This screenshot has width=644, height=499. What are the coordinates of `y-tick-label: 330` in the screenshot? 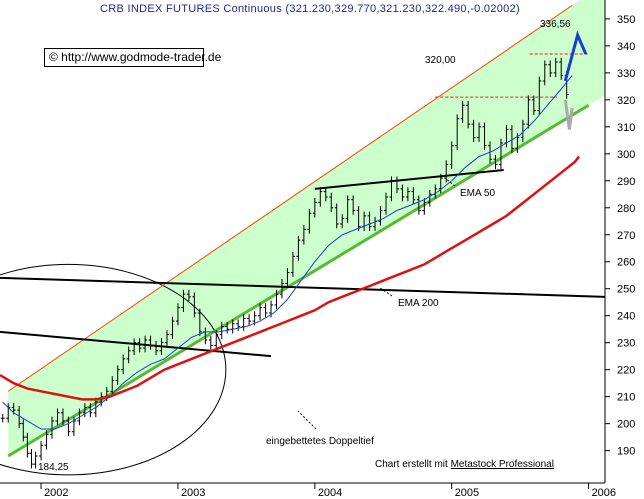 It's located at (626, 74).